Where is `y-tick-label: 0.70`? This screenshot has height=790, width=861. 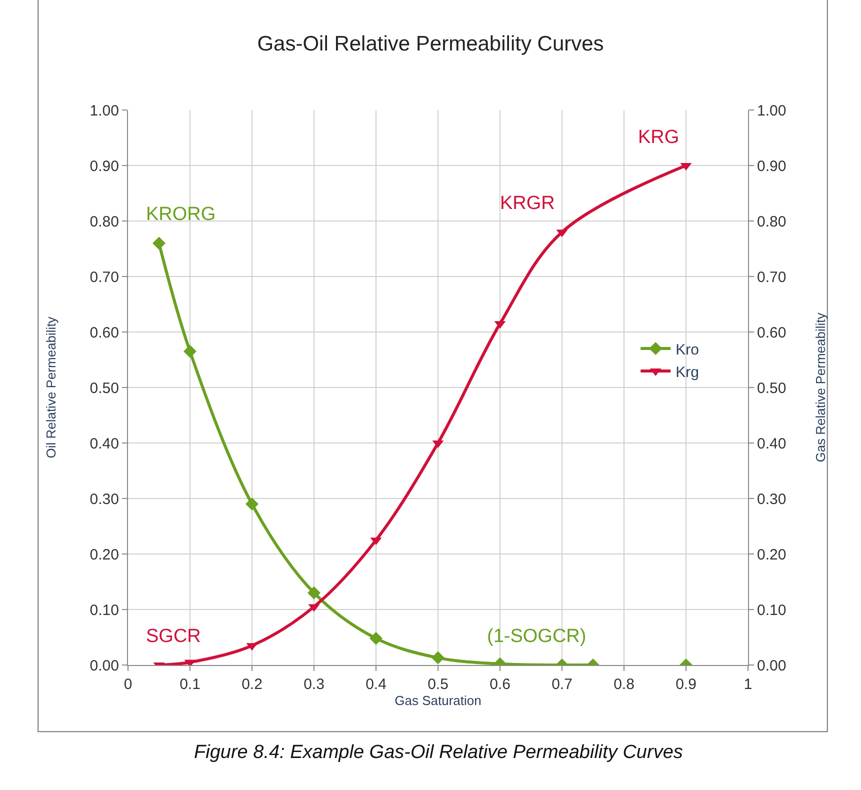 y-tick-label: 0.70 is located at coordinates (104, 277).